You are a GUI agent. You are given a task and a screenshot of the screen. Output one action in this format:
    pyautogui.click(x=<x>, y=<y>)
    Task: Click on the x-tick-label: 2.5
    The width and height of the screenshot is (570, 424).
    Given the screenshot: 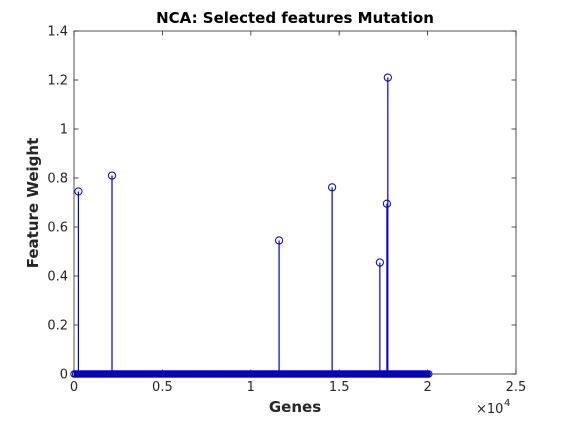 What is the action you would take?
    pyautogui.click(x=516, y=387)
    